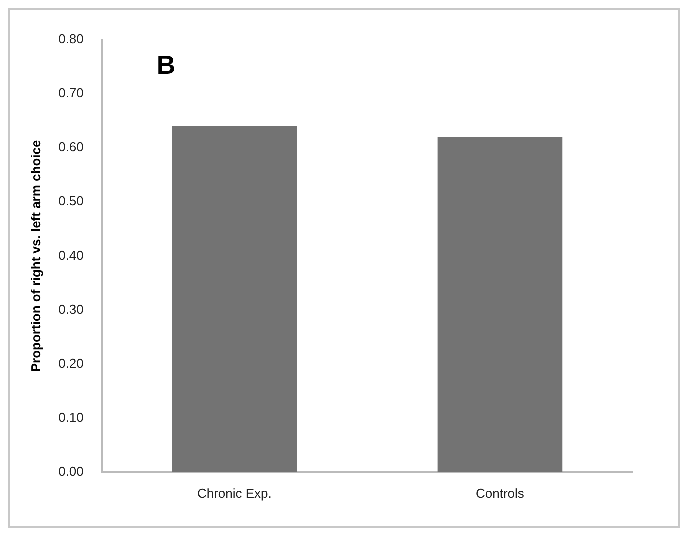 This screenshot has height=540, width=694. I want to click on y-axis-title: Proportion of right vs. left arm choice, so click(36, 256).